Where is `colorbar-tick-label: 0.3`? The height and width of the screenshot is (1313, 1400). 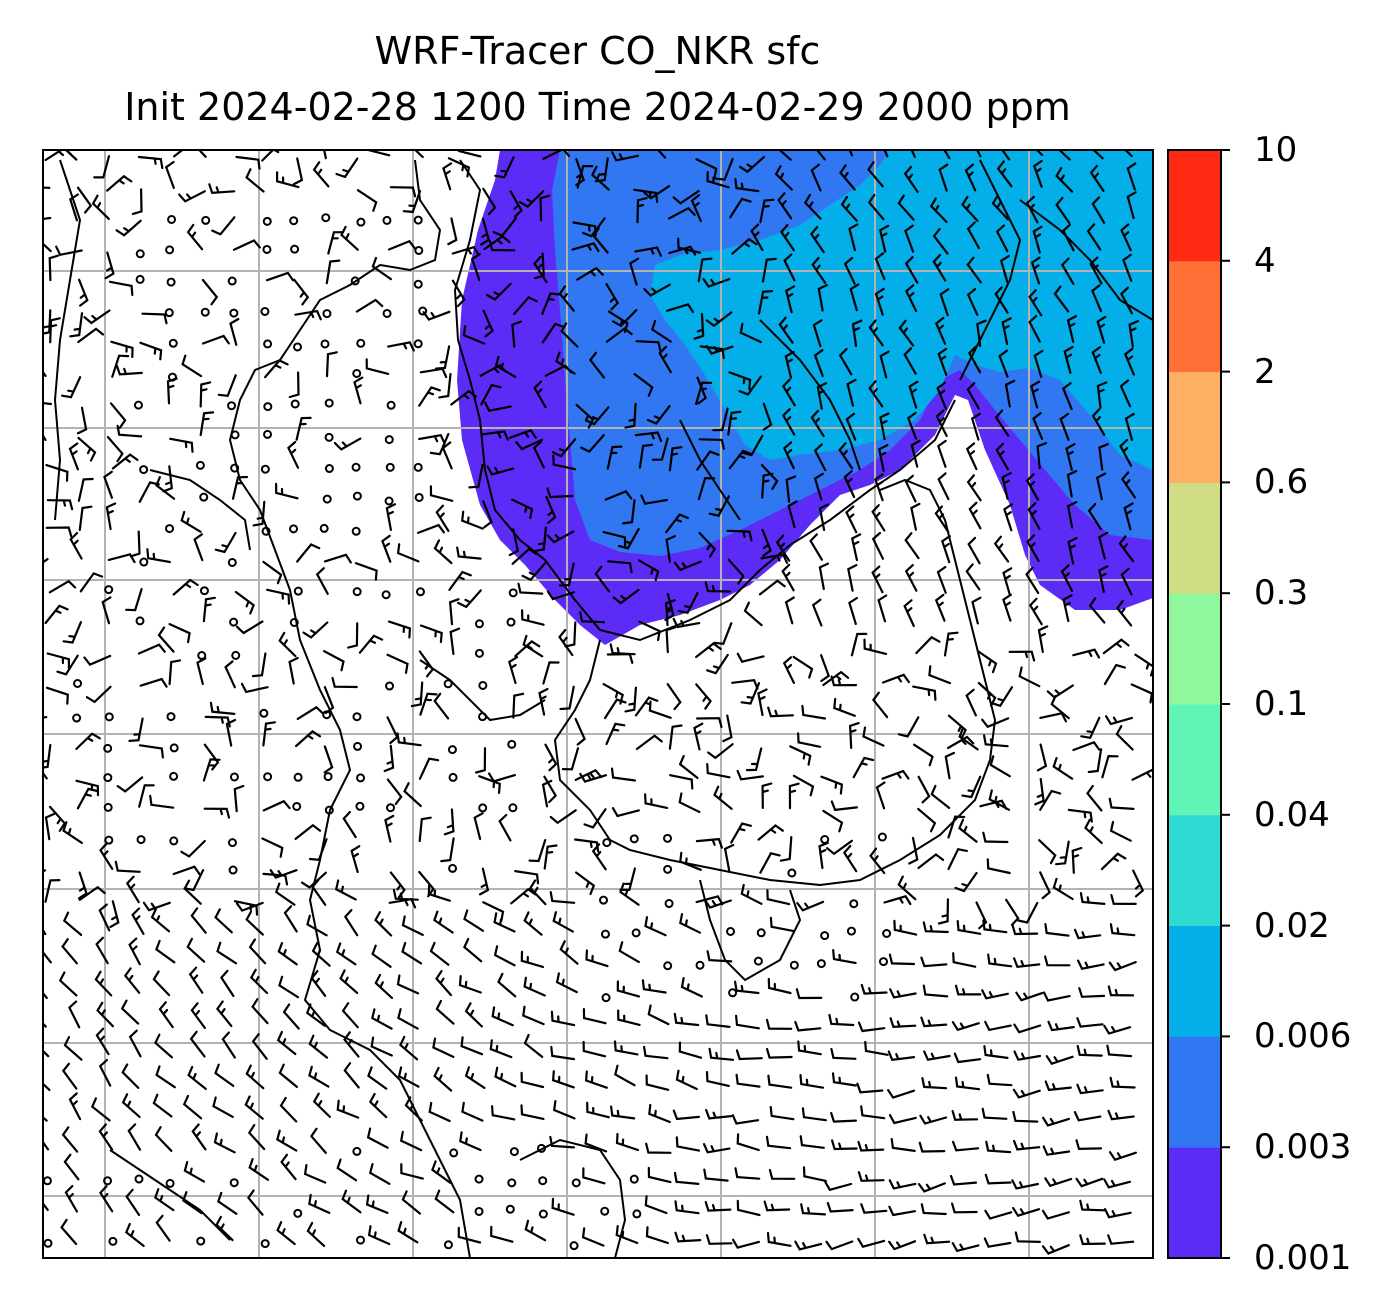 colorbar-tick-label: 0.3 is located at coordinates (1281, 593).